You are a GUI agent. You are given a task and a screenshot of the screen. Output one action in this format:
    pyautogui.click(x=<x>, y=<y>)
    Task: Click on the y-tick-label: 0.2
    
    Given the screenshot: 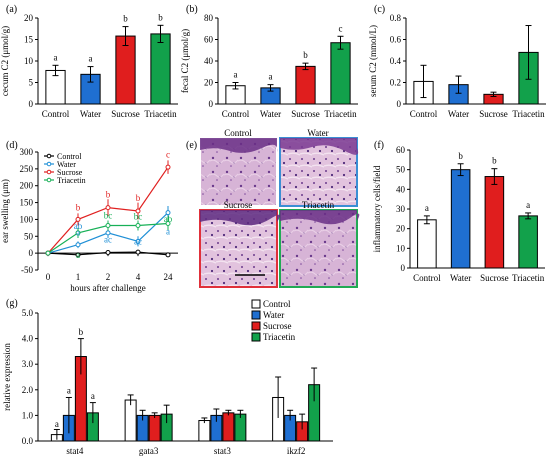 What is the action you would take?
    pyautogui.click(x=395, y=83)
    